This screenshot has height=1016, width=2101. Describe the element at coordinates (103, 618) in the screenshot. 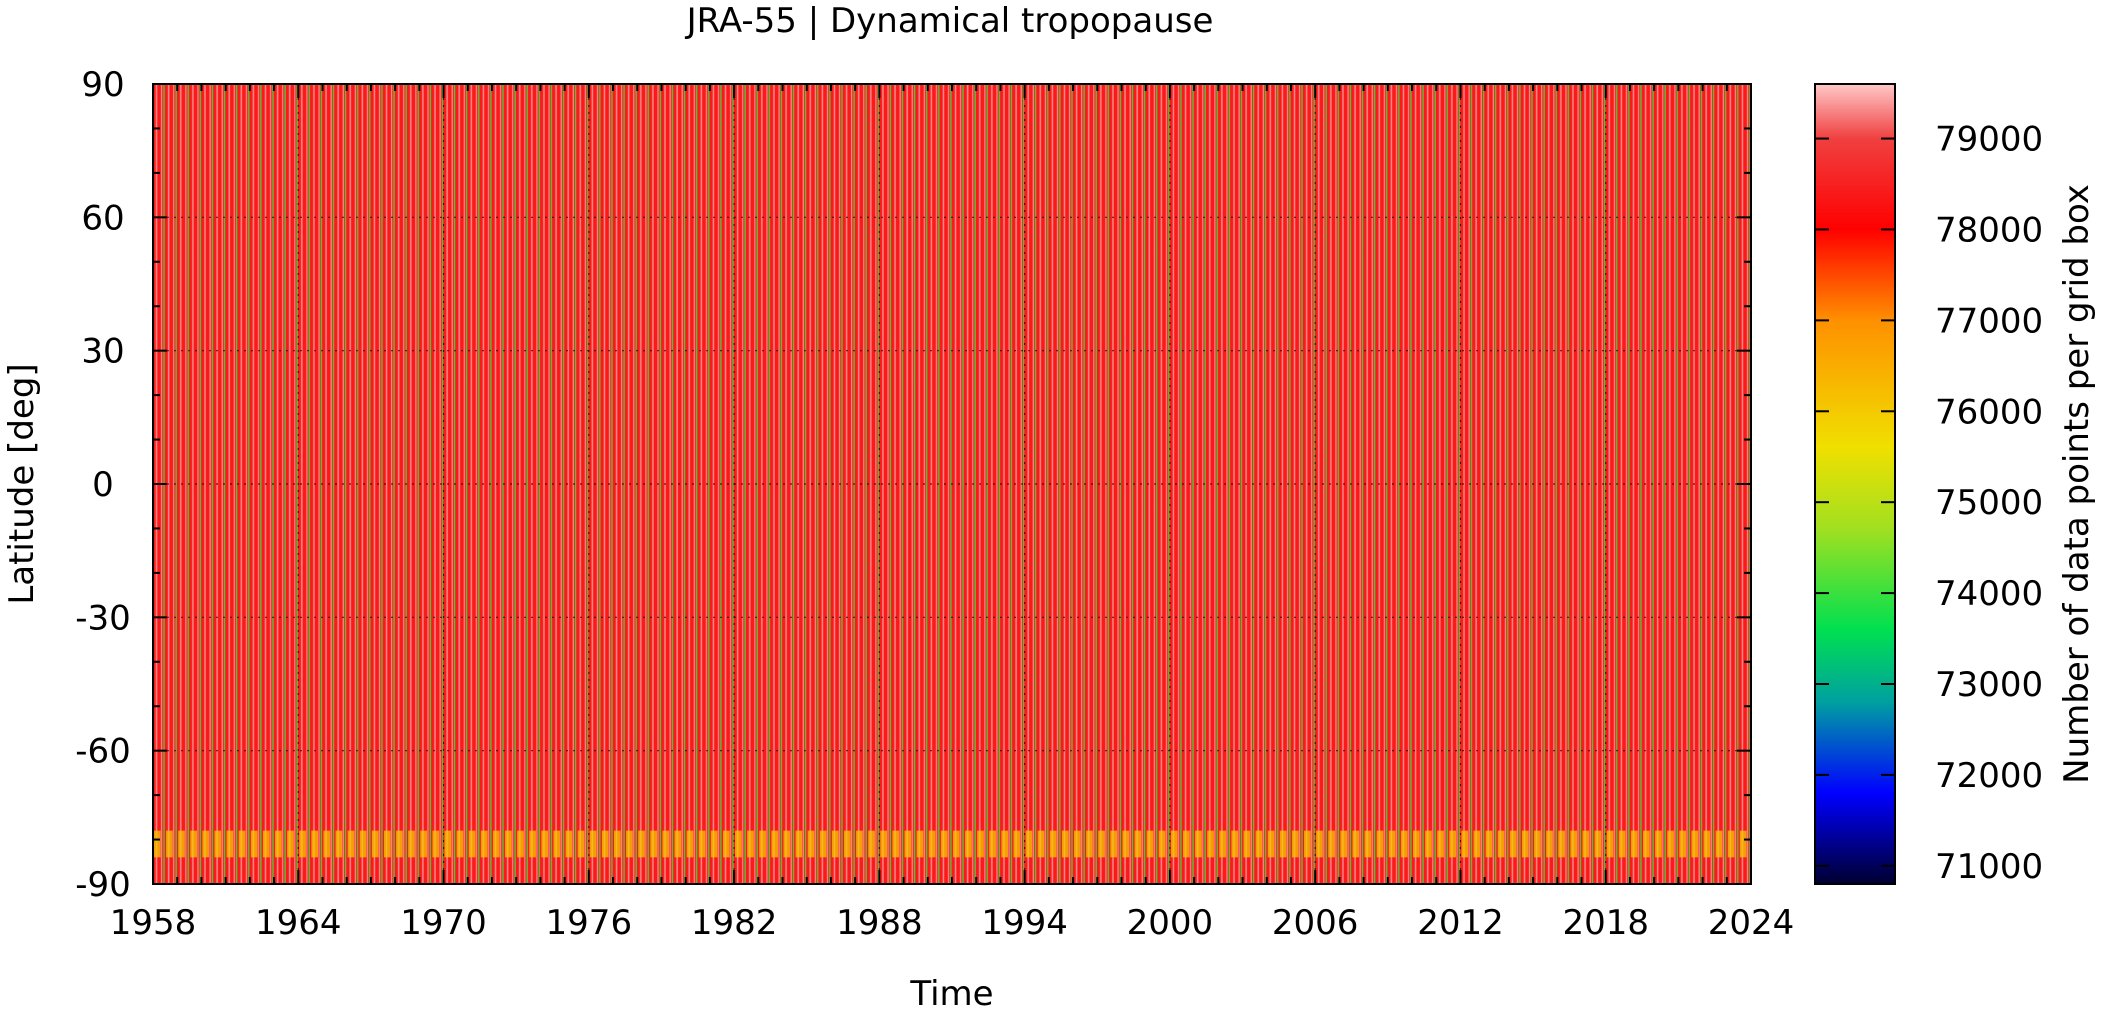

I see `y-tick-label: -30` at that location.